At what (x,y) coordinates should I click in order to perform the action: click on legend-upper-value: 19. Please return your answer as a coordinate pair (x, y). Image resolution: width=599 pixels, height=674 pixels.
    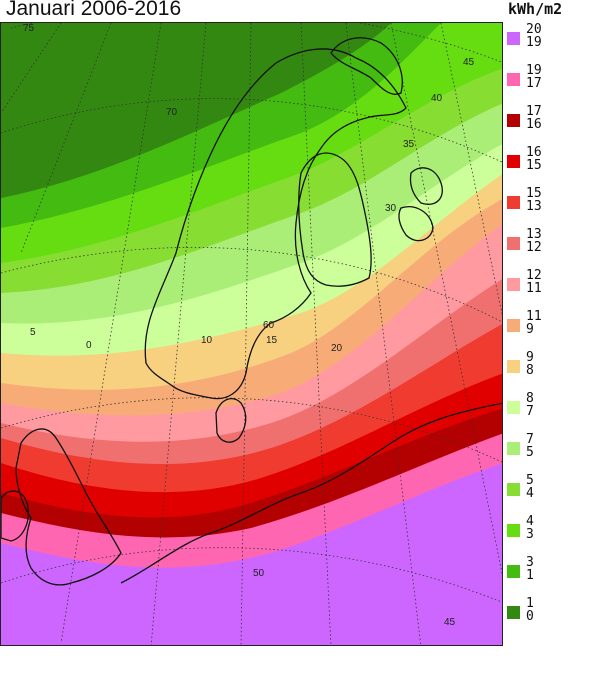
    Looking at the image, I should click on (534, 70).